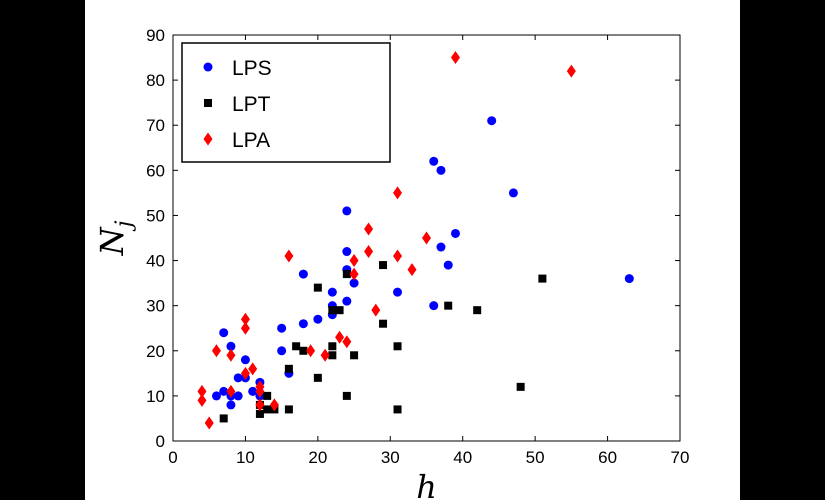  I want to click on x-axis-label: h, so click(426, 484).